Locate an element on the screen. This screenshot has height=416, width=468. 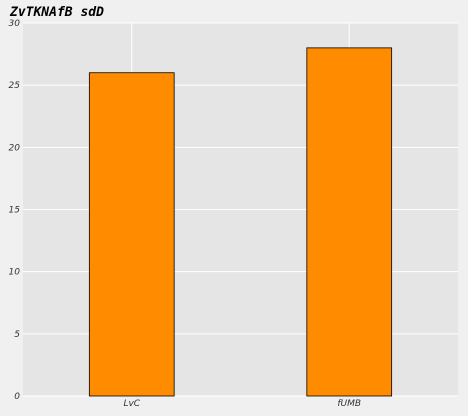
y-tick-label: 15 is located at coordinates (15, 211).